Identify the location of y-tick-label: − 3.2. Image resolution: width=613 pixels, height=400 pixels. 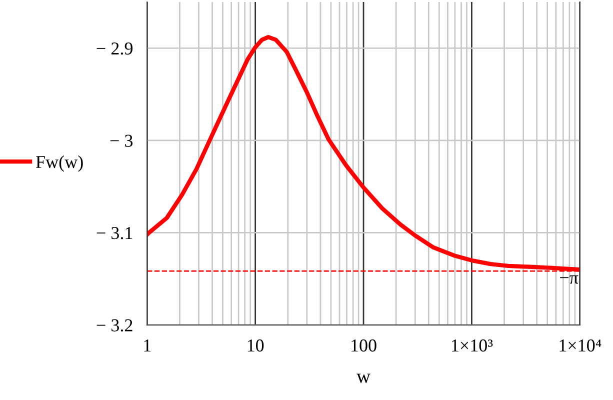
(114, 325).